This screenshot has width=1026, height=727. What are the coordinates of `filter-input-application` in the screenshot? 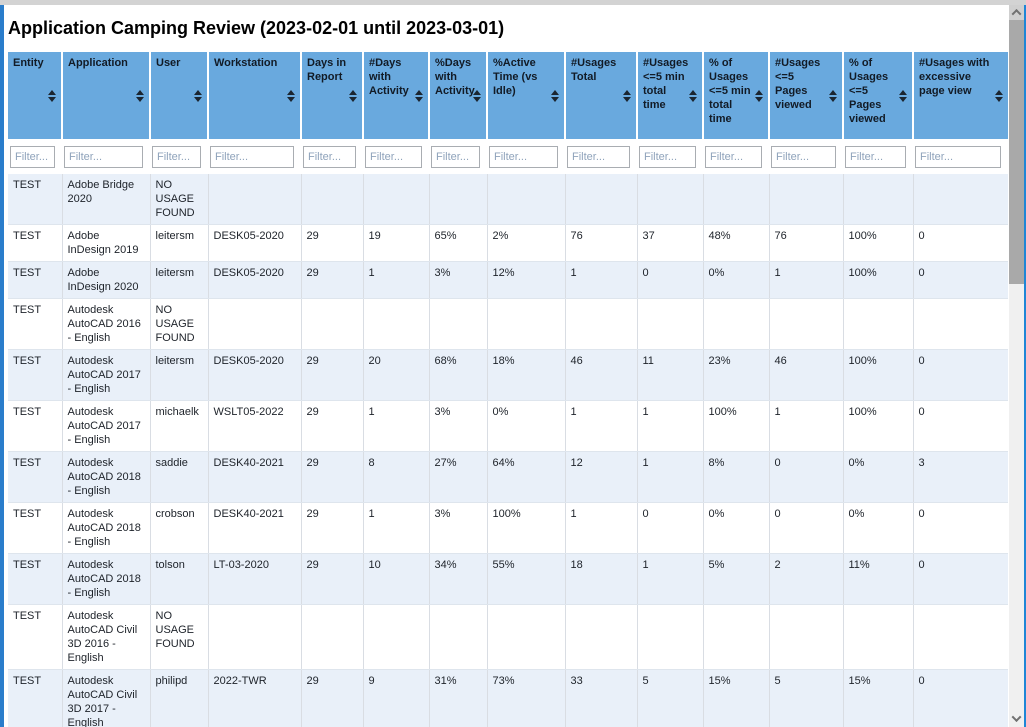 It's located at (103, 156).